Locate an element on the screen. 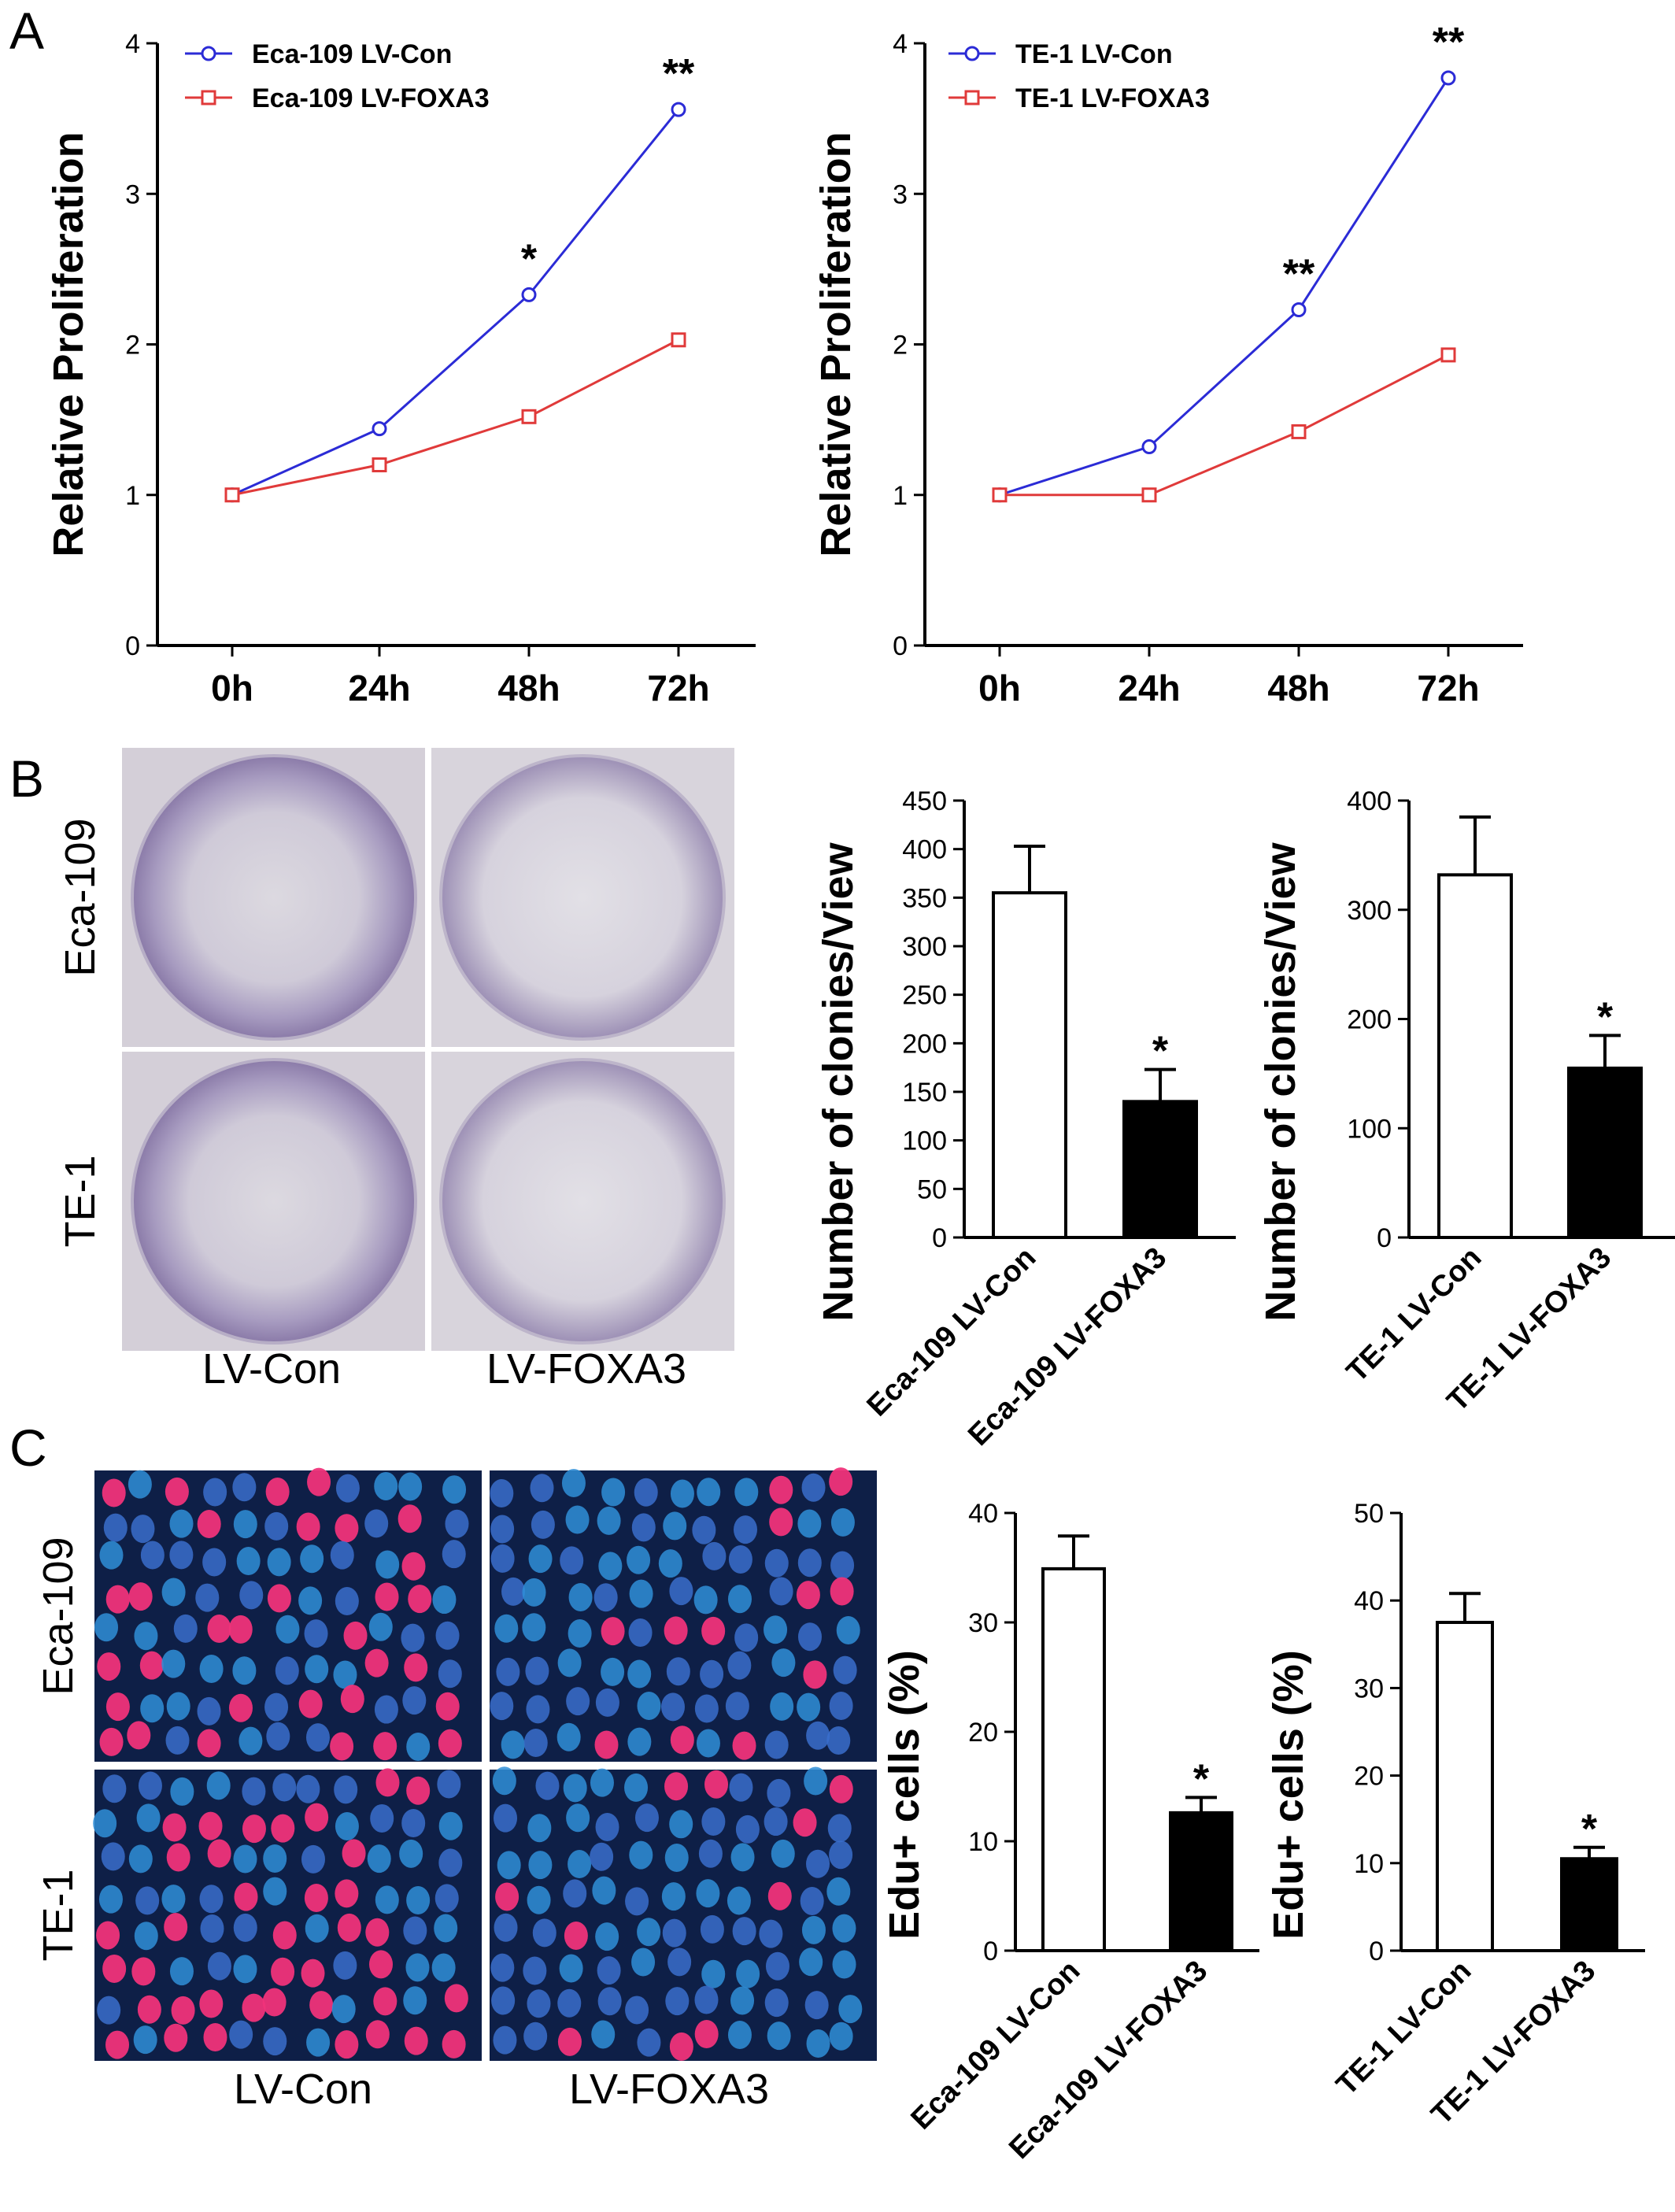 Image resolution: width=1675 pixels, height=2212 pixels. y-axis-title: Edu+ cells (%) is located at coordinates (1288, 1795).